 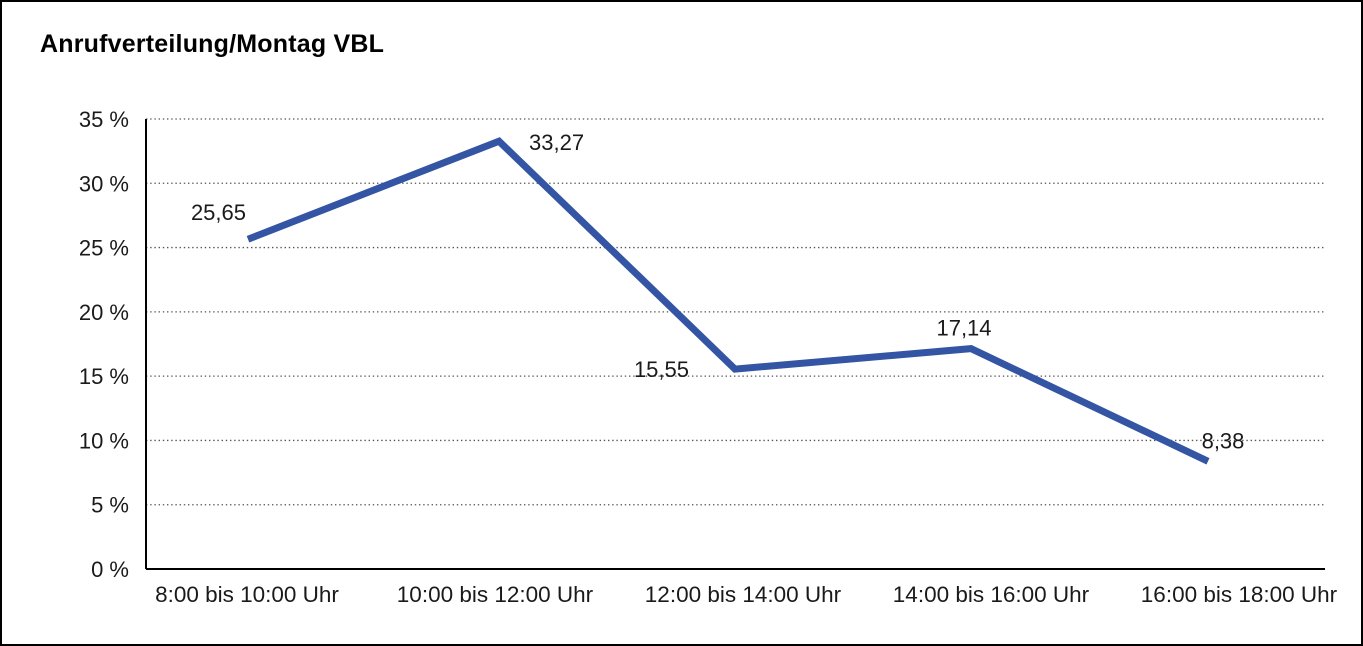 What do you see at coordinates (556, 142) in the screenshot?
I see `data-point-label: 33,27` at bounding box center [556, 142].